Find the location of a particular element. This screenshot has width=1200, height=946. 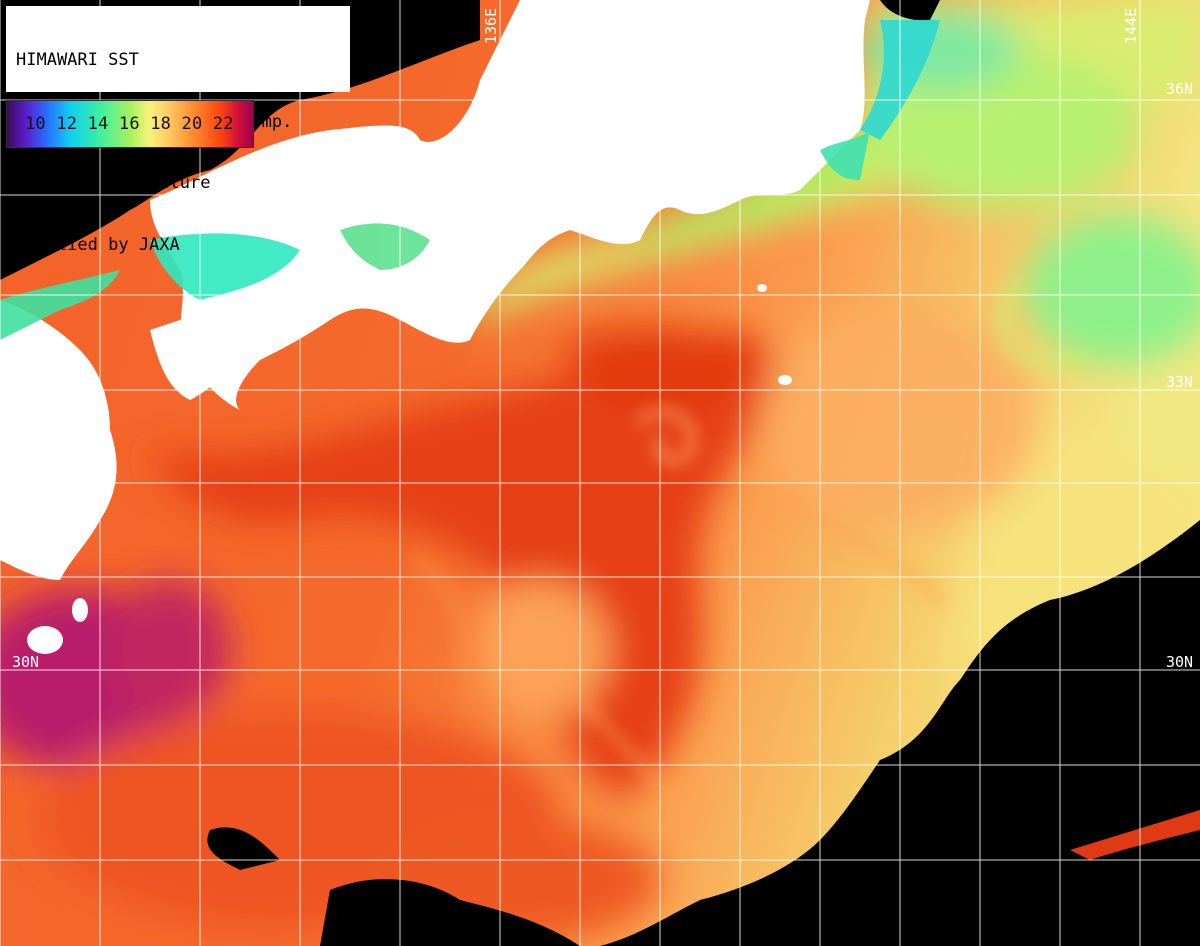

temperature-legend: 10 12 14 16 18 20 22 is located at coordinates (130, 124).